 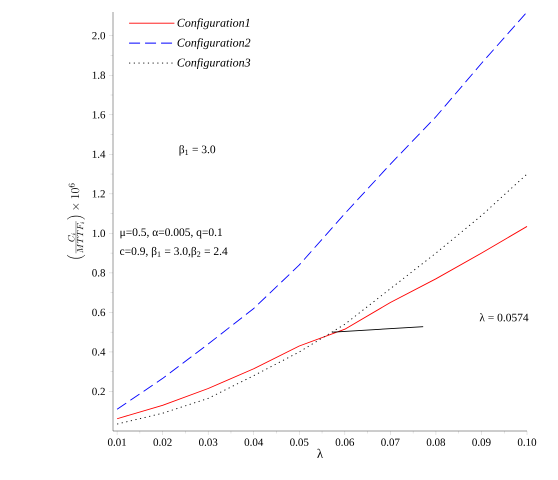 I want to click on x-tick-label: 0.10, so click(x=527, y=442).